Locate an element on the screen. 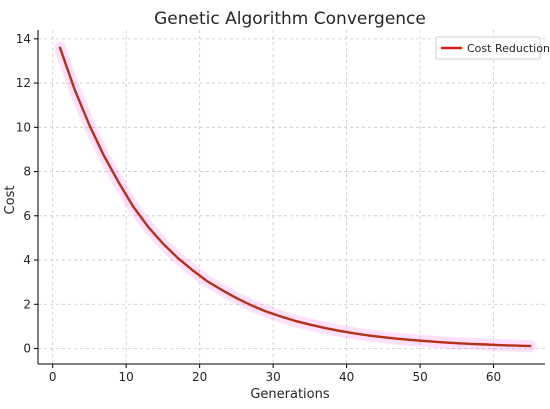  y-tick-label: 12 is located at coordinates (23, 83).